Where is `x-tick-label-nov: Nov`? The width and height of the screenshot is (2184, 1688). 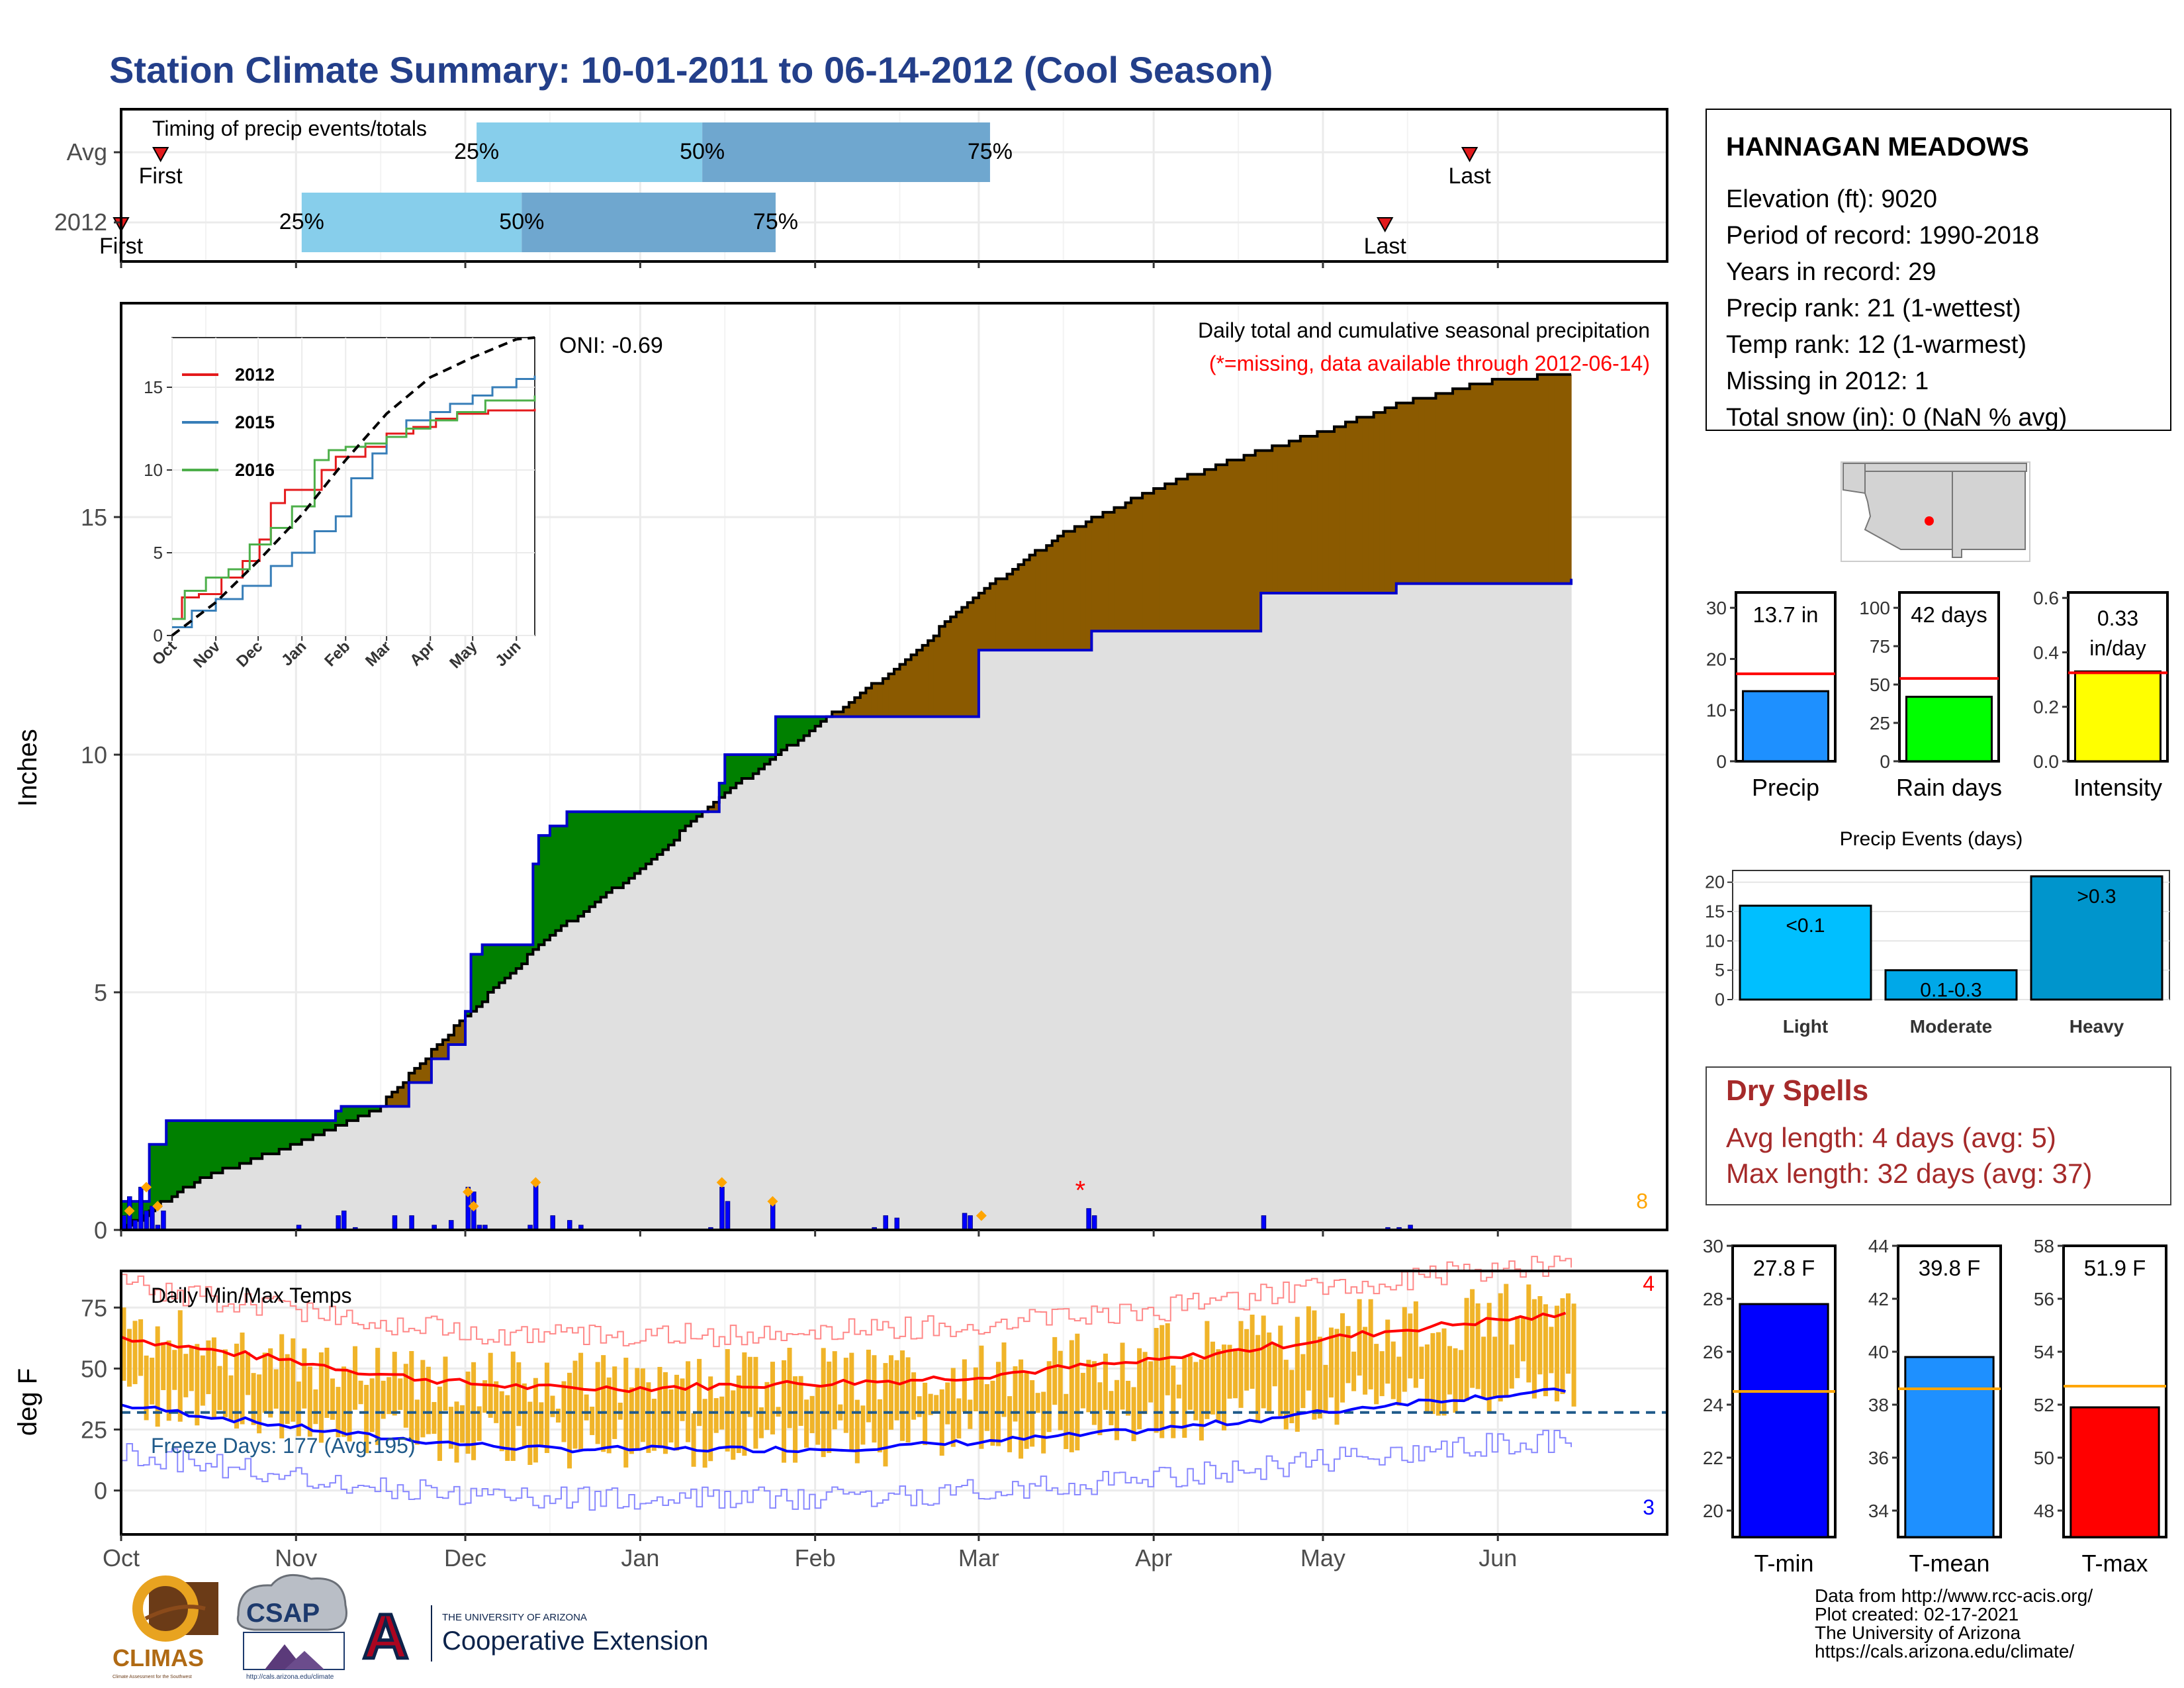
x-tick-label-nov: Nov is located at coordinates (296, 1557).